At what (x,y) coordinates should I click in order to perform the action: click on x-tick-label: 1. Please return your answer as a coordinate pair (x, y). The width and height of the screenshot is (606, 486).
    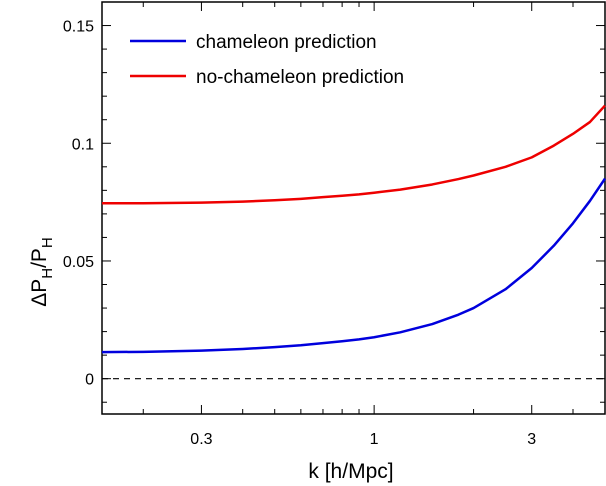
    Looking at the image, I should click on (374, 439).